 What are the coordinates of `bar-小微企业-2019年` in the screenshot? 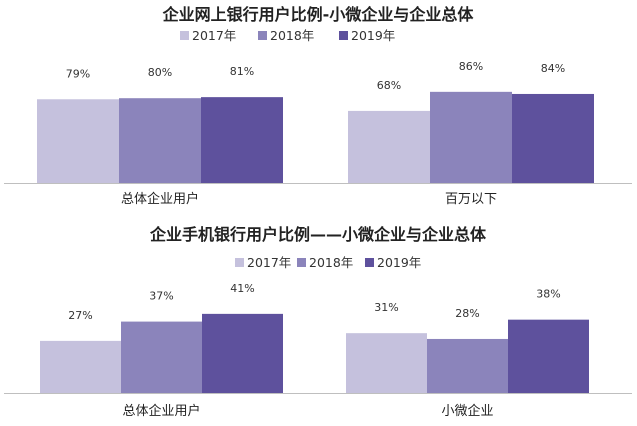 It's located at (548, 356).